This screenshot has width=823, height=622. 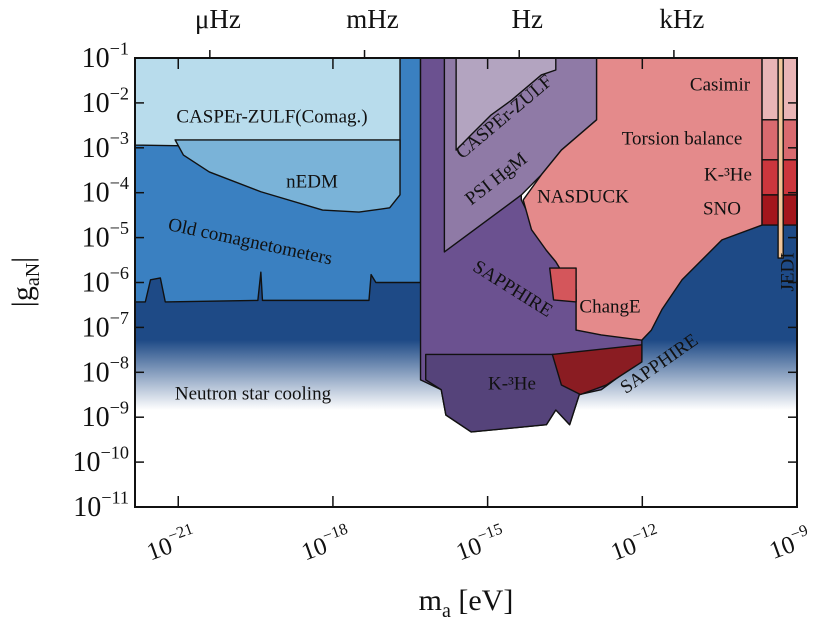 I want to click on x-axis-label: ma [eV], so click(x=466, y=603).